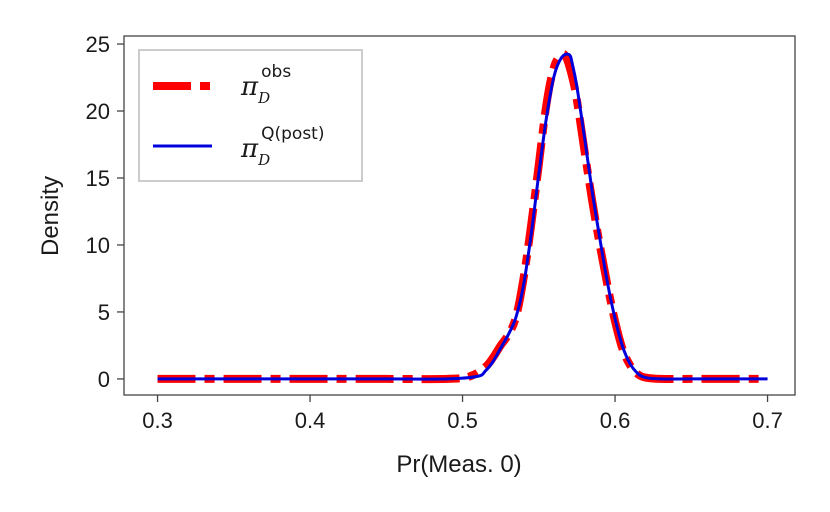 The height and width of the screenshot is (512, 830). What do you see at coordinates (98, 44) in the screenshot?
I see `y-tick-label: 25` at bounding box center [98, 44].